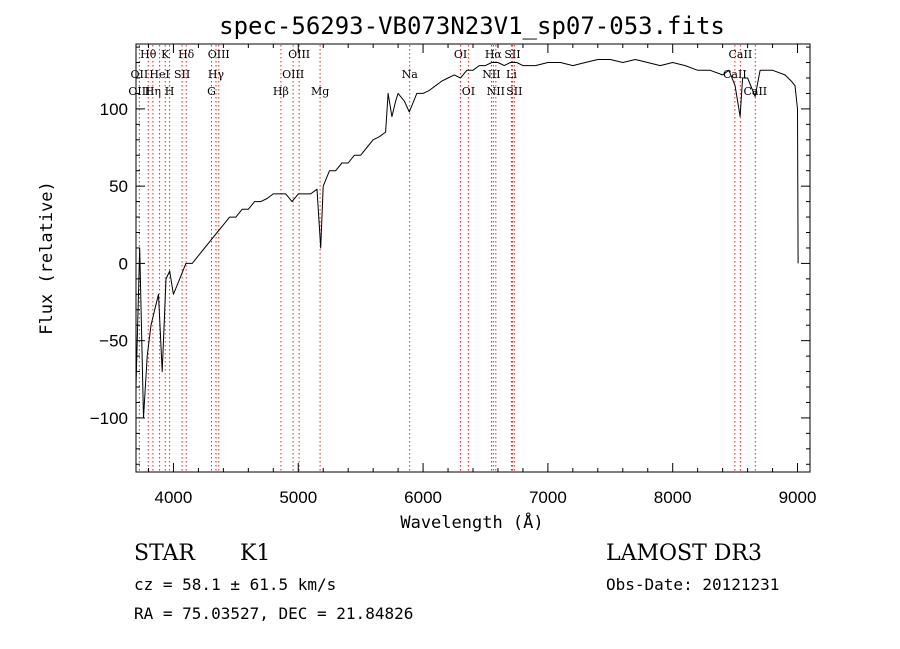 This screenshot has width=900, height=649. What do you see at coordinates (472, 26) in the screenshot?
I see `chart-title: spec-56293-VB073N23V1_sp07-053.fits` at bounding box center [472, 26].